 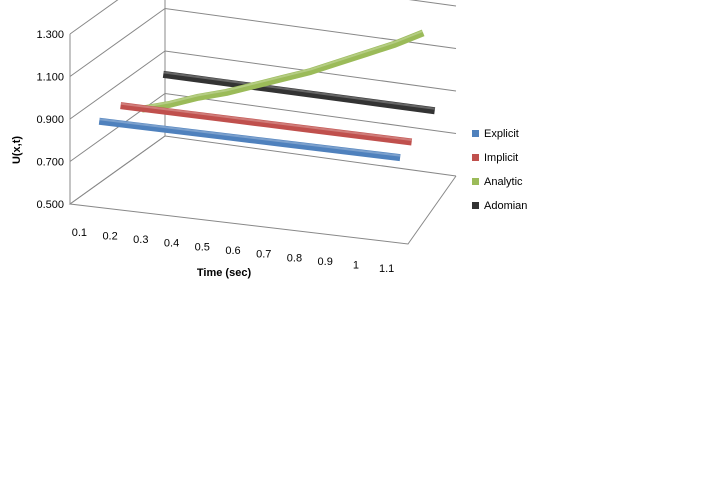 What do you see at coordinates (140, 240) in the screenshot?
I see `x-tick-label: 0.3` at bounding box center [140, 240].